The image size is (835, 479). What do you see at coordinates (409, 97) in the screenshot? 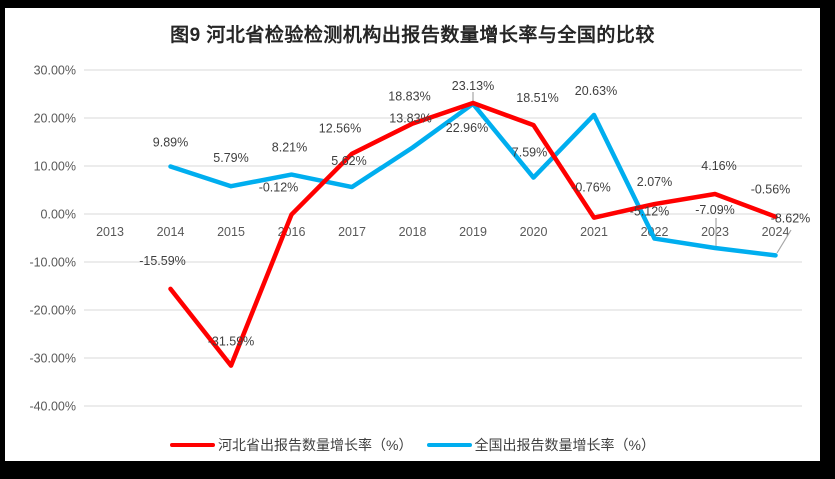
I see `data-label: 18.83%` at bounding box center [409, 97].